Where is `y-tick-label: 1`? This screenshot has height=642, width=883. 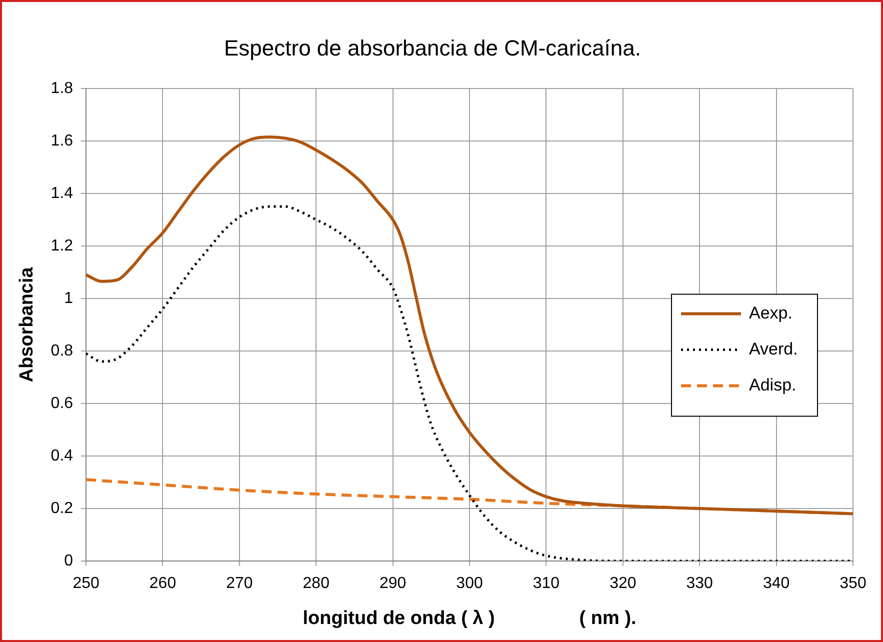 y-tick-label: 1 is located at coordinates (69, 298).